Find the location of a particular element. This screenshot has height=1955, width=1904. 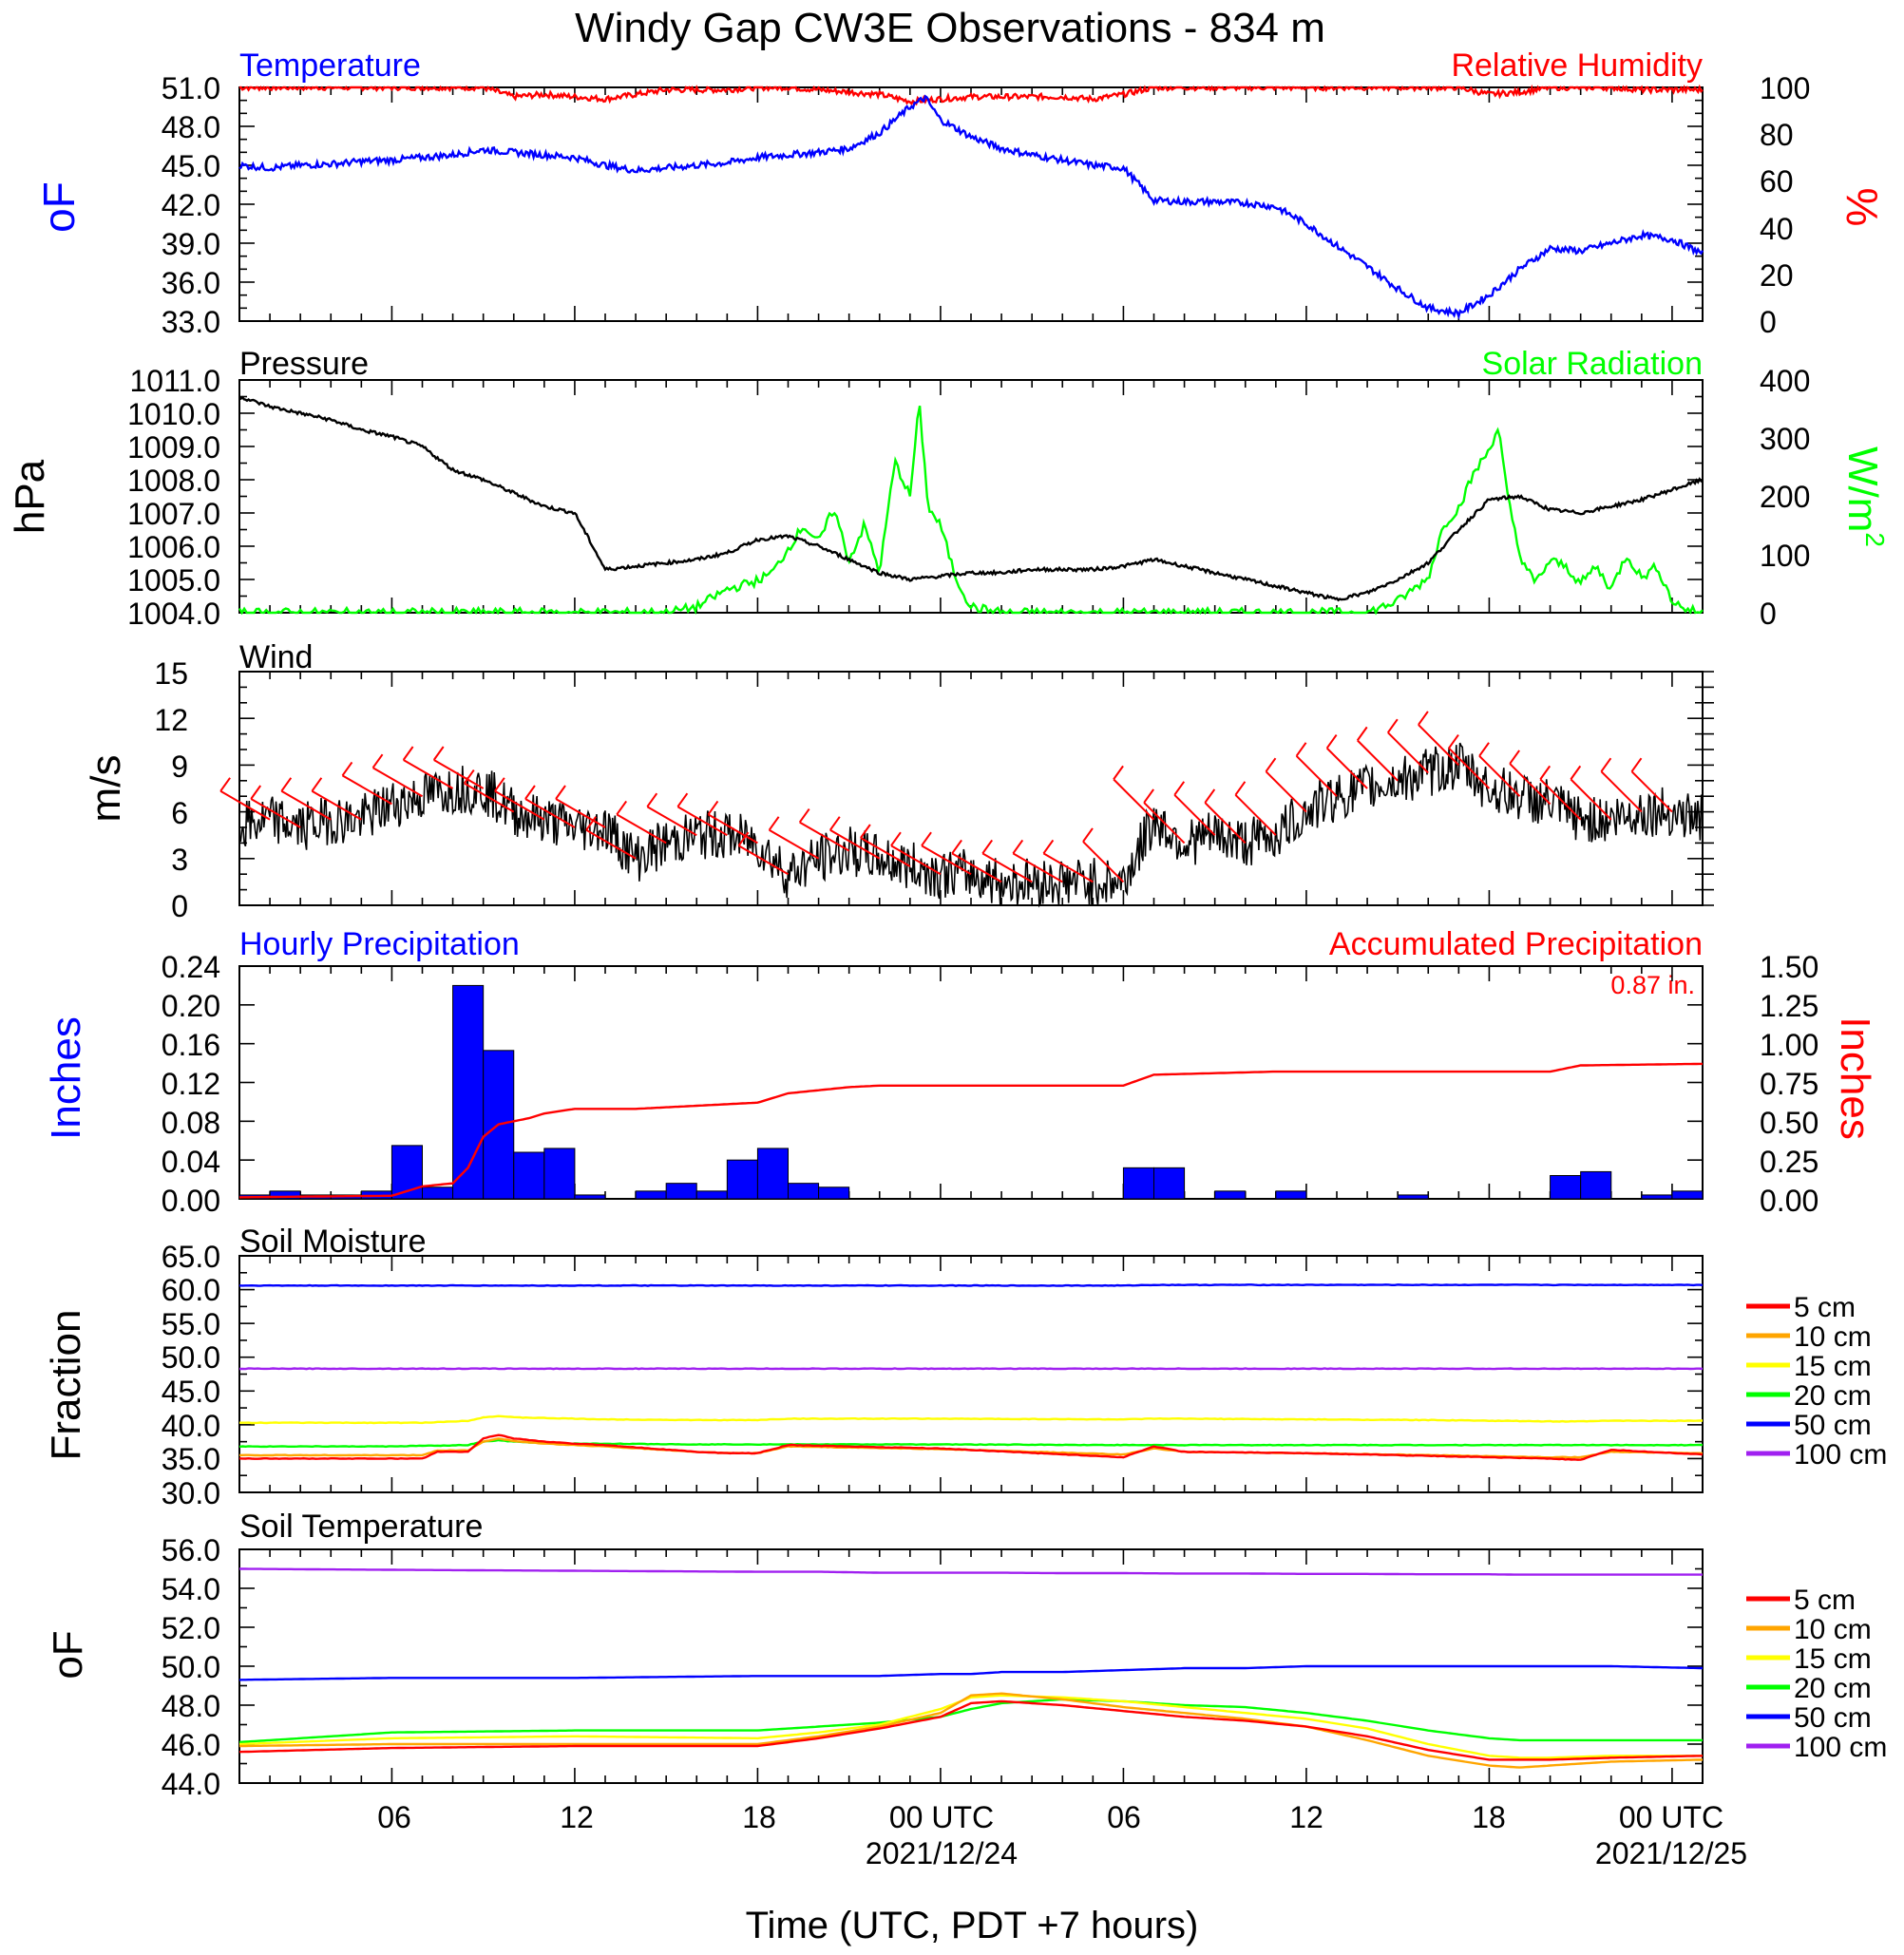

tick-label: 0.04 is located at coordinates (191, 1162).